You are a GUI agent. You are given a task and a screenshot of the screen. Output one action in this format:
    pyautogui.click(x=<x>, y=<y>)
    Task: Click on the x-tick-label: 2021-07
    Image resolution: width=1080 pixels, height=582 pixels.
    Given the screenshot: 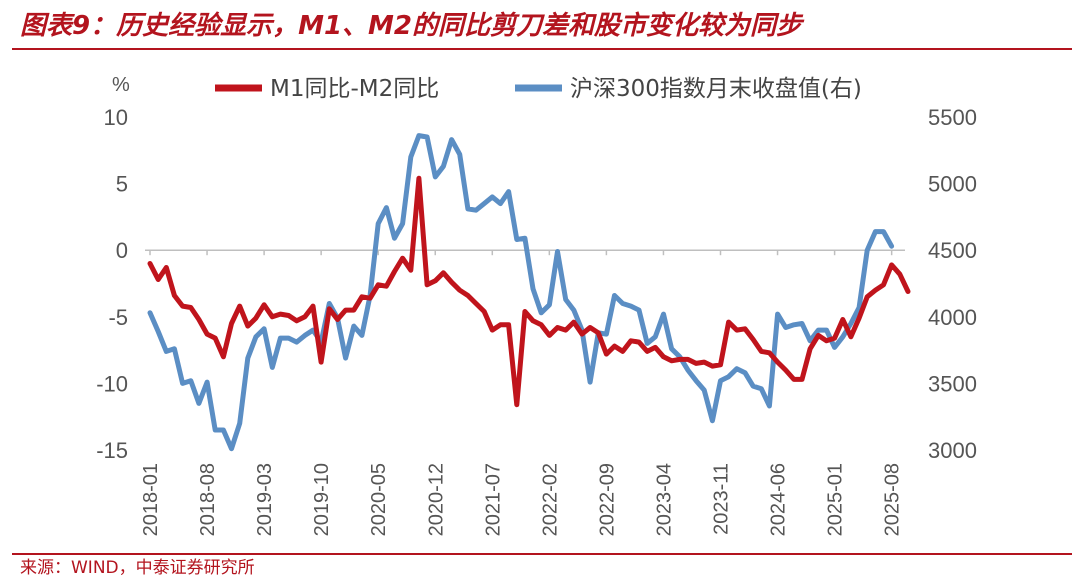 What is the action you would take?
    pyautogui.click(x=493, y=499)
    